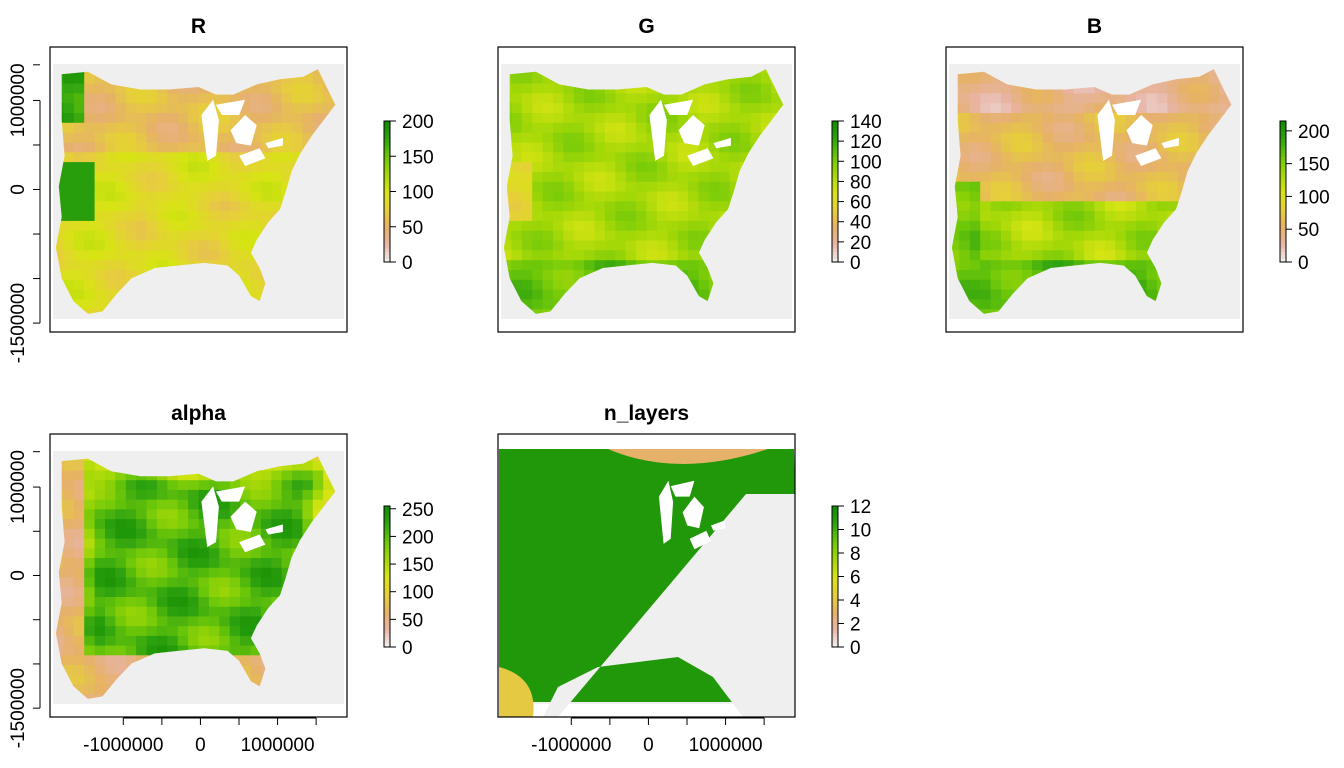  I want to click on legend-tick-label: 140, so click(866, 122).